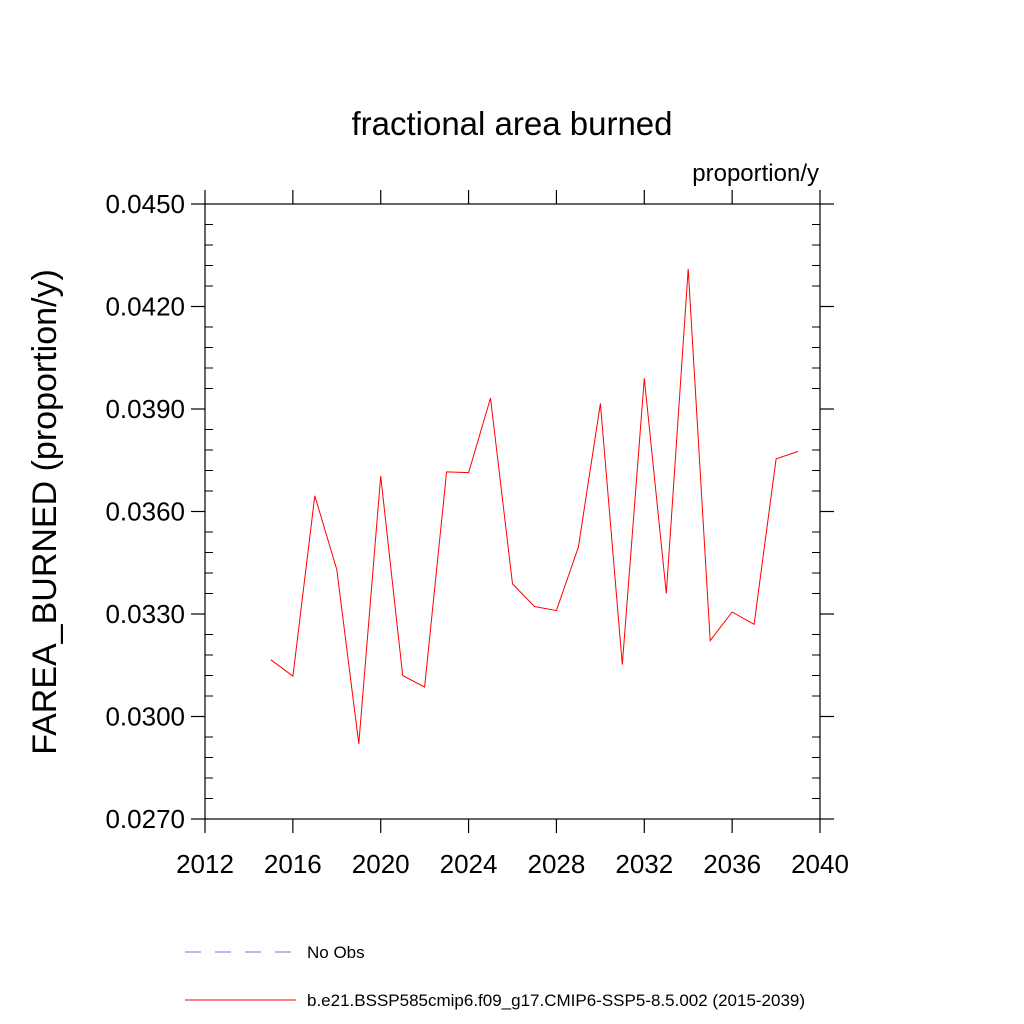  Describe the element at coordinates (205, 864) in the screenshot. I see `x-tick-label: 2012` at that location.